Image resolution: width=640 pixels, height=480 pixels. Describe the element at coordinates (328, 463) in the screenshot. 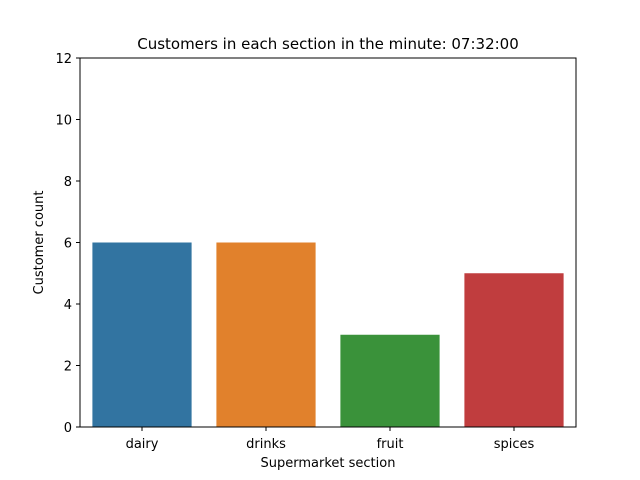

I see `x-axis-label: Supermarket section` at that location.